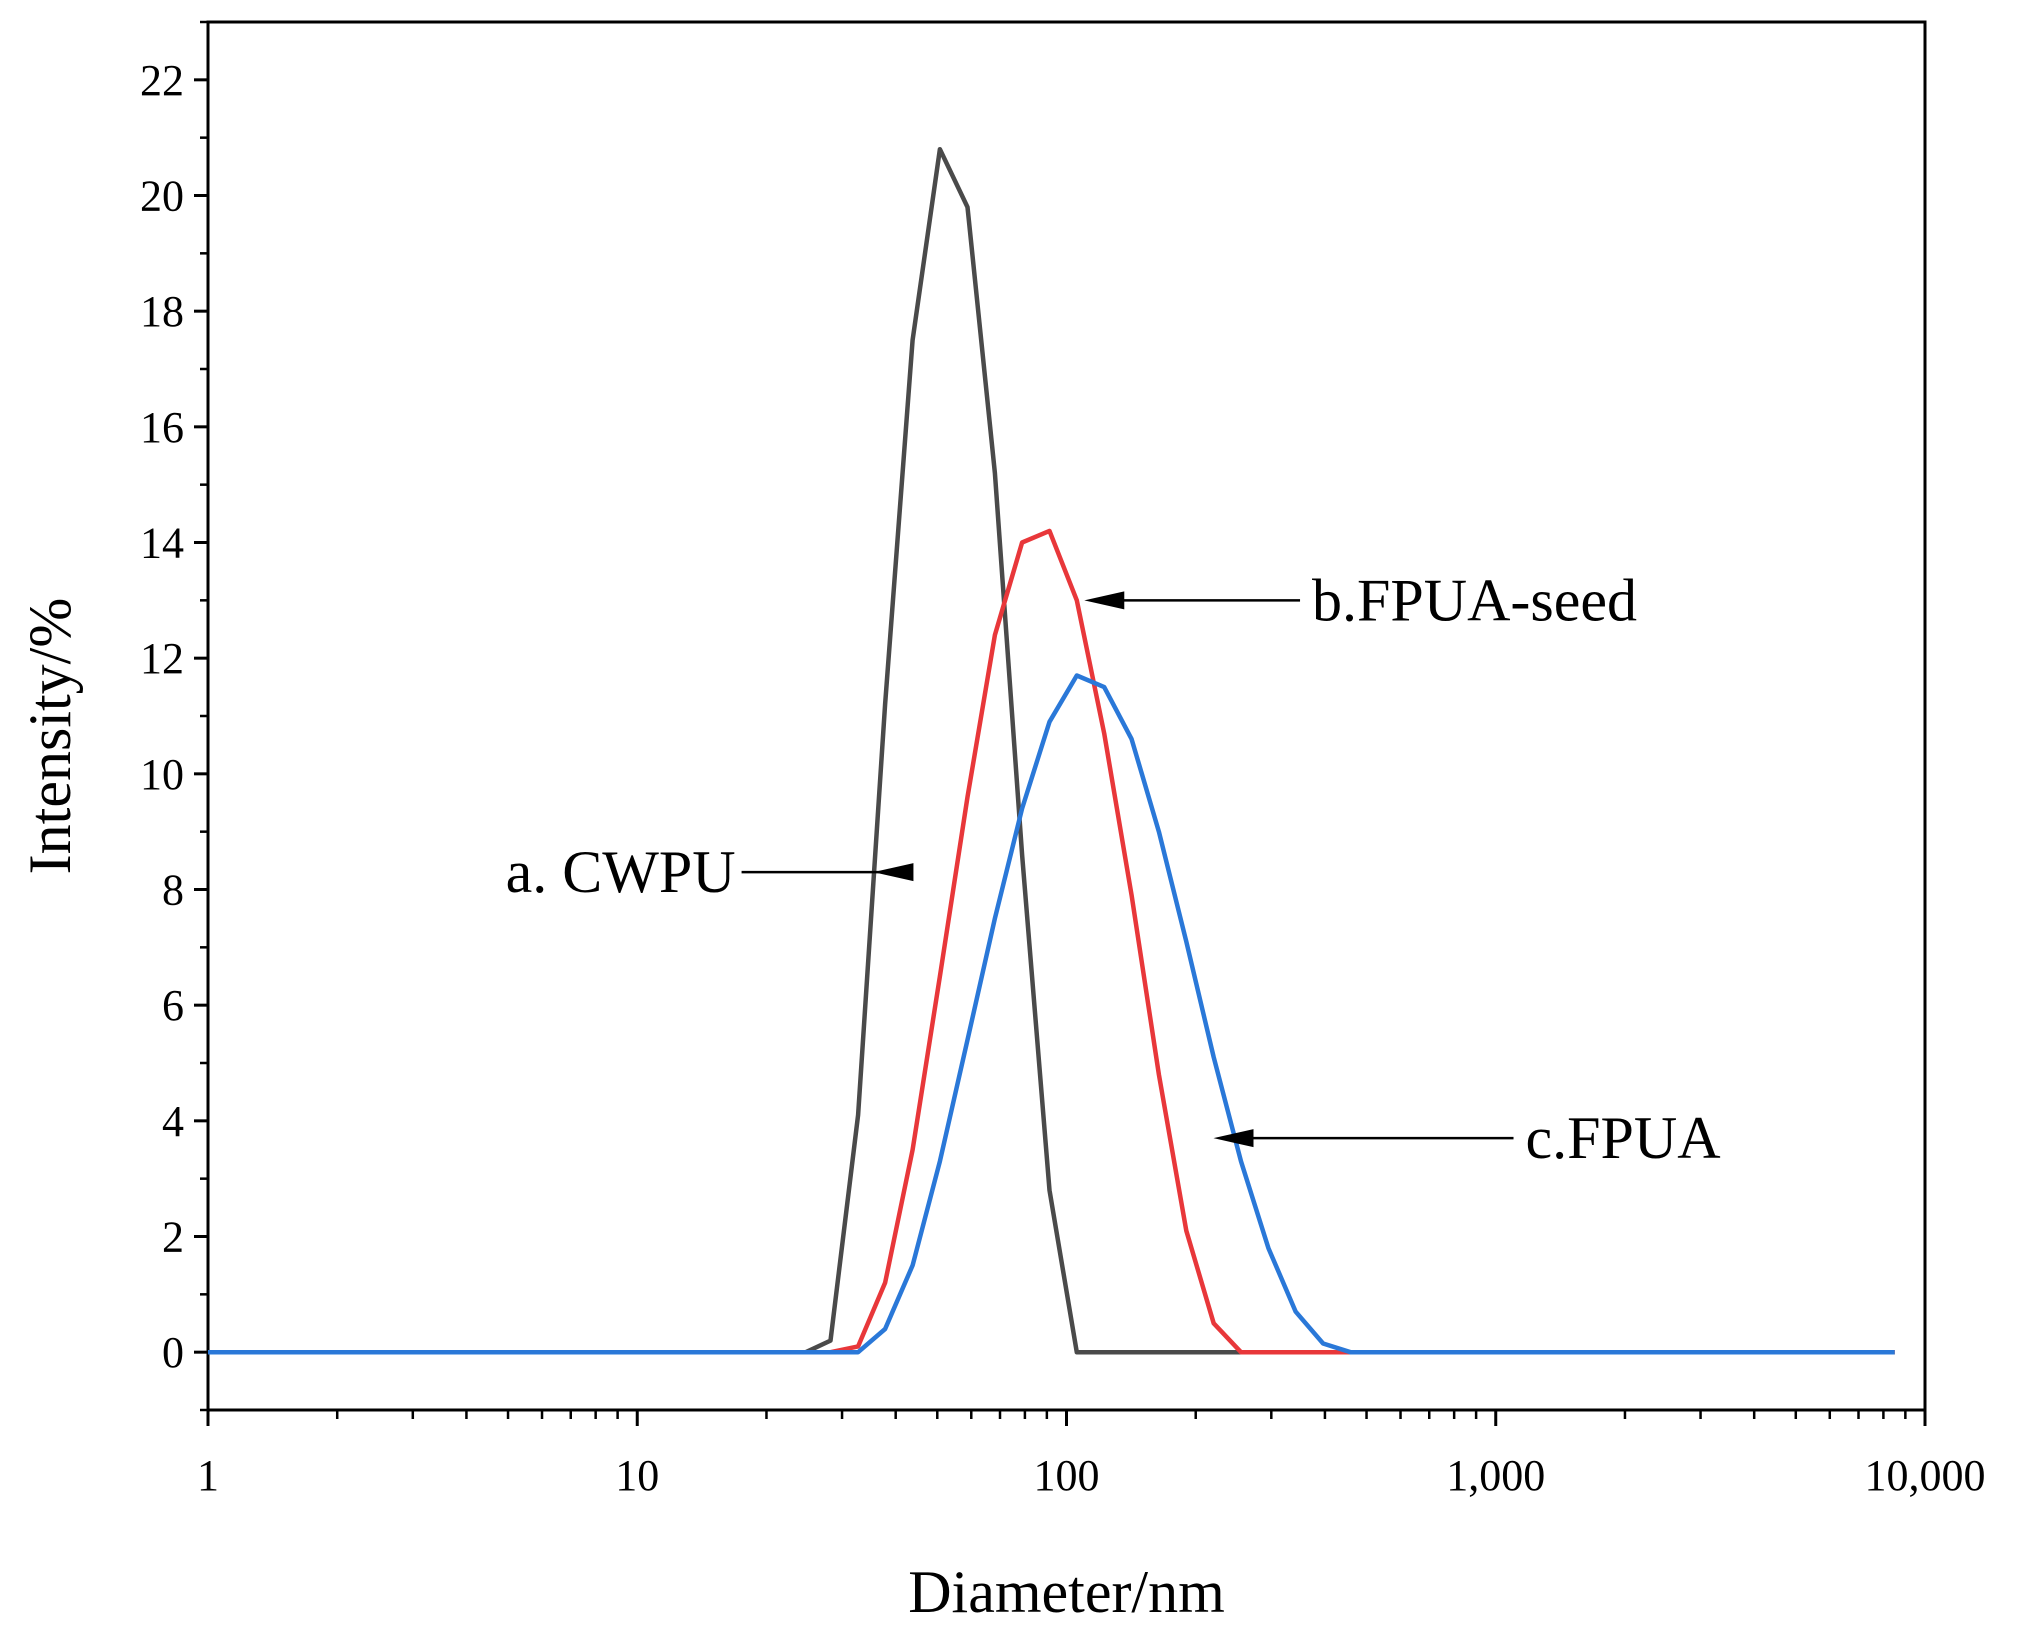 The height and width of the screenshot is (1641, 2018). Describe the element at coordinates (637, 1475) in the screenshot. I see `x-tick-label: 10` at that location.